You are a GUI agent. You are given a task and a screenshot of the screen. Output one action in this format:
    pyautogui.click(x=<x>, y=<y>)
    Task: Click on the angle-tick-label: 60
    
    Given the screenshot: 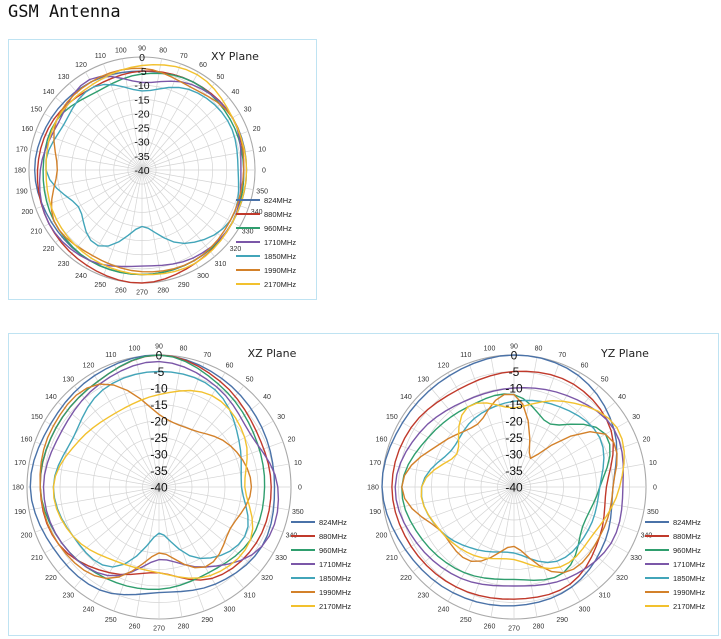 What is the action you would take?
    pyautogui.click(x=203, y=65)
    